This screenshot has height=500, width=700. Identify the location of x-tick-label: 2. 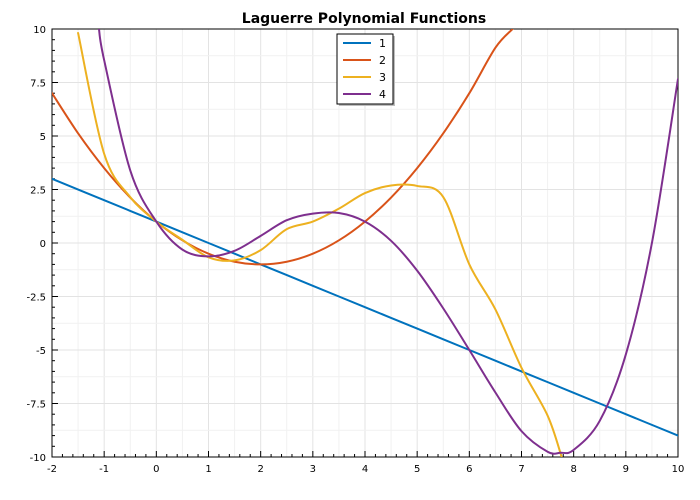
(260, 469).